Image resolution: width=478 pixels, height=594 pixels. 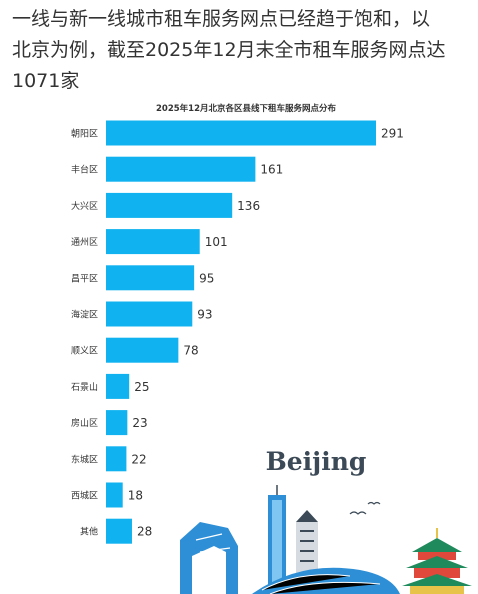 I want to click on headline-line-2: 北京为例，截至2025年12月末全市租车服务网点达, so click(x=229, y=50).